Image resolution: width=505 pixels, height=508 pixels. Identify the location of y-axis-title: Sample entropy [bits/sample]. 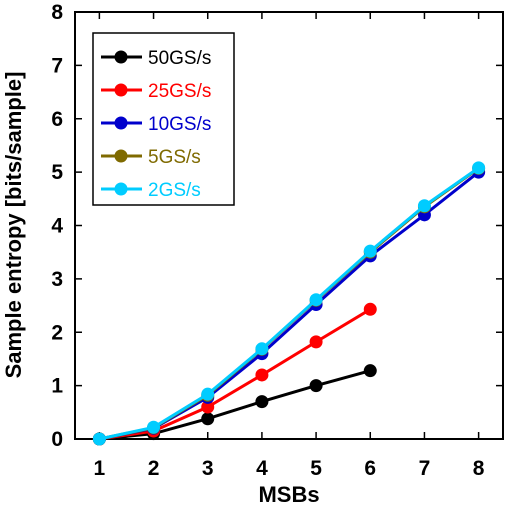
(13, 225).